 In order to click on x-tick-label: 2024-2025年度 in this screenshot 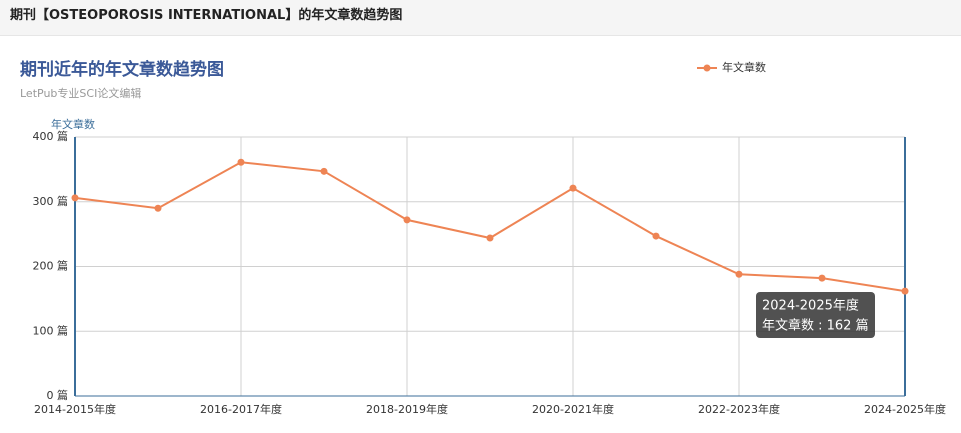, I will do `click(905, 409)`.